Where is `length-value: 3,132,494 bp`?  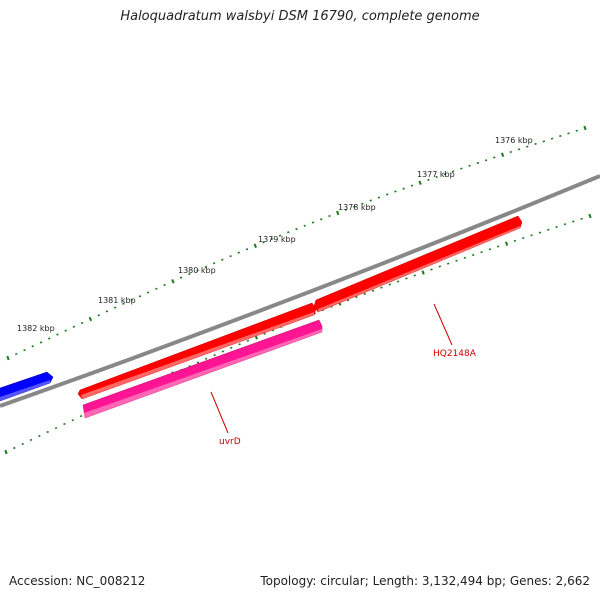 length-value: 3,132,494 bp is located at coordinates (461, 581).